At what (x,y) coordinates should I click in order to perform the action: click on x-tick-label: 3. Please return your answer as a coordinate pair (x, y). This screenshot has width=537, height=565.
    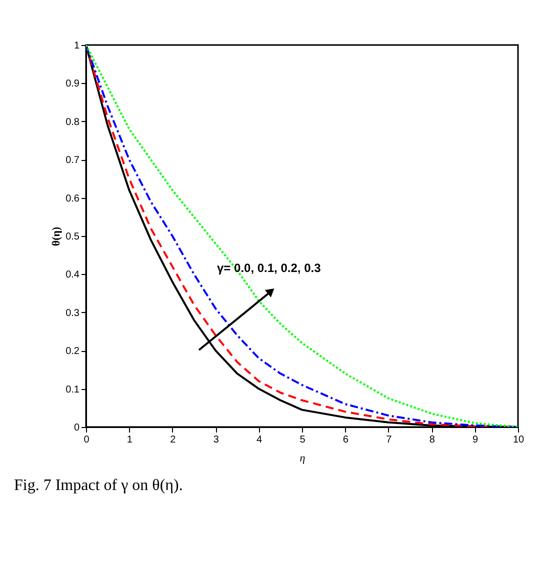
    Looking at the image, I should click on (216, 440).